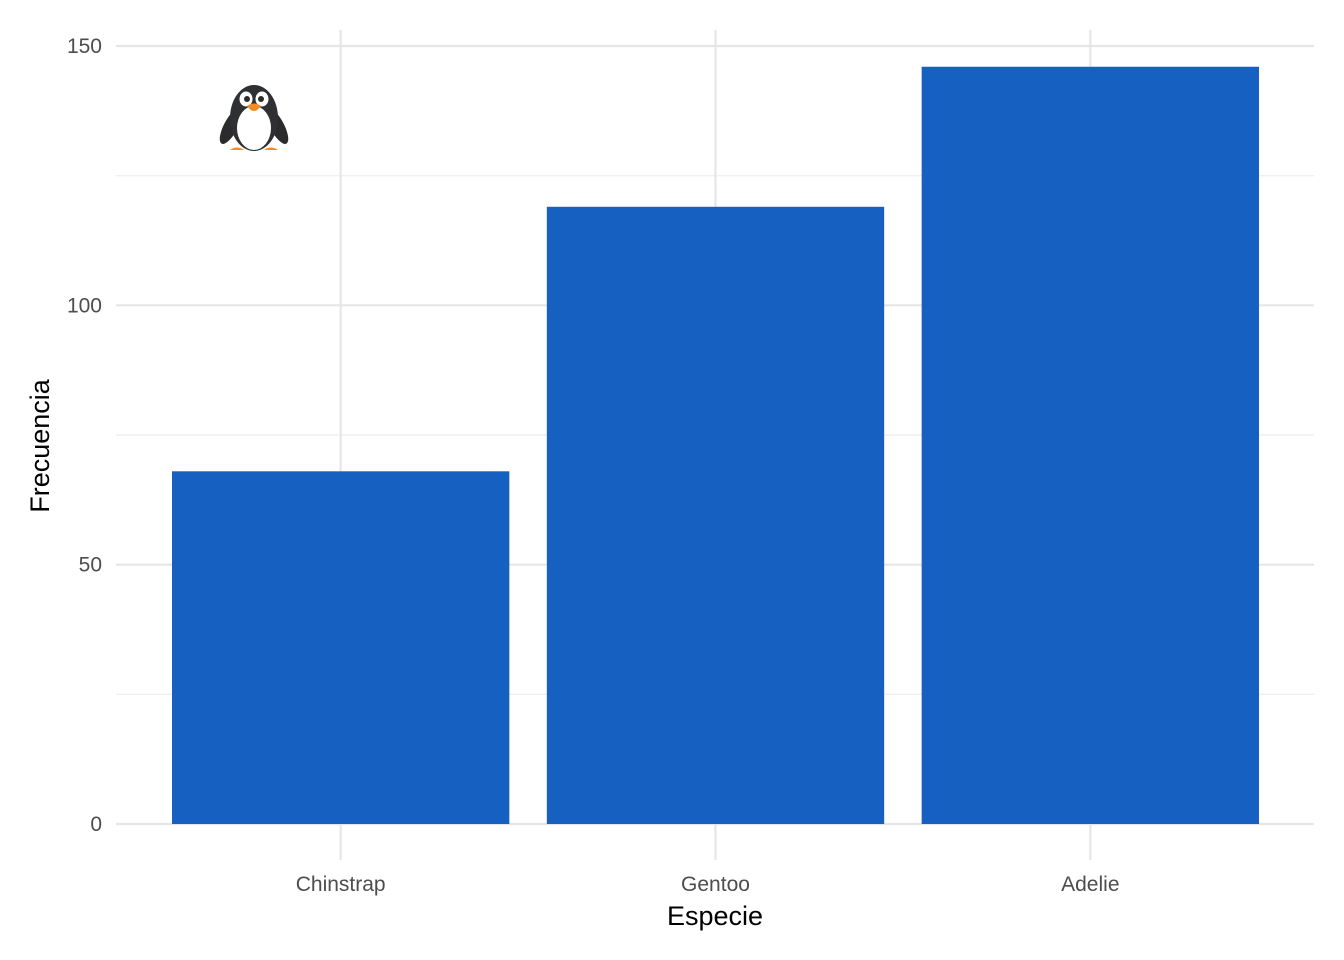  What do you see at coordinates (341, 884) in the screenshot?
I see `x-tick-label: Chinstrap` at bounding box center [341, 884].